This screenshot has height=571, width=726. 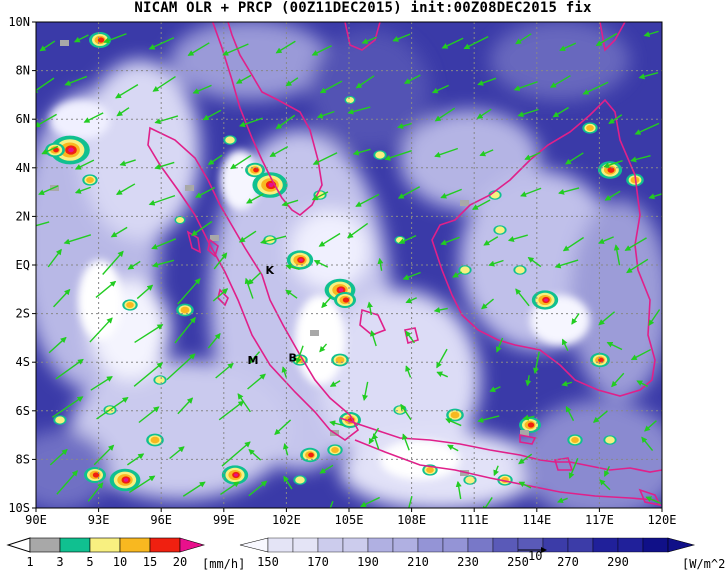 What do you see at coordinates (411, 520) in the screenshot?
I see `lon-tick-label: 108E` at bounding box center [411, 520].